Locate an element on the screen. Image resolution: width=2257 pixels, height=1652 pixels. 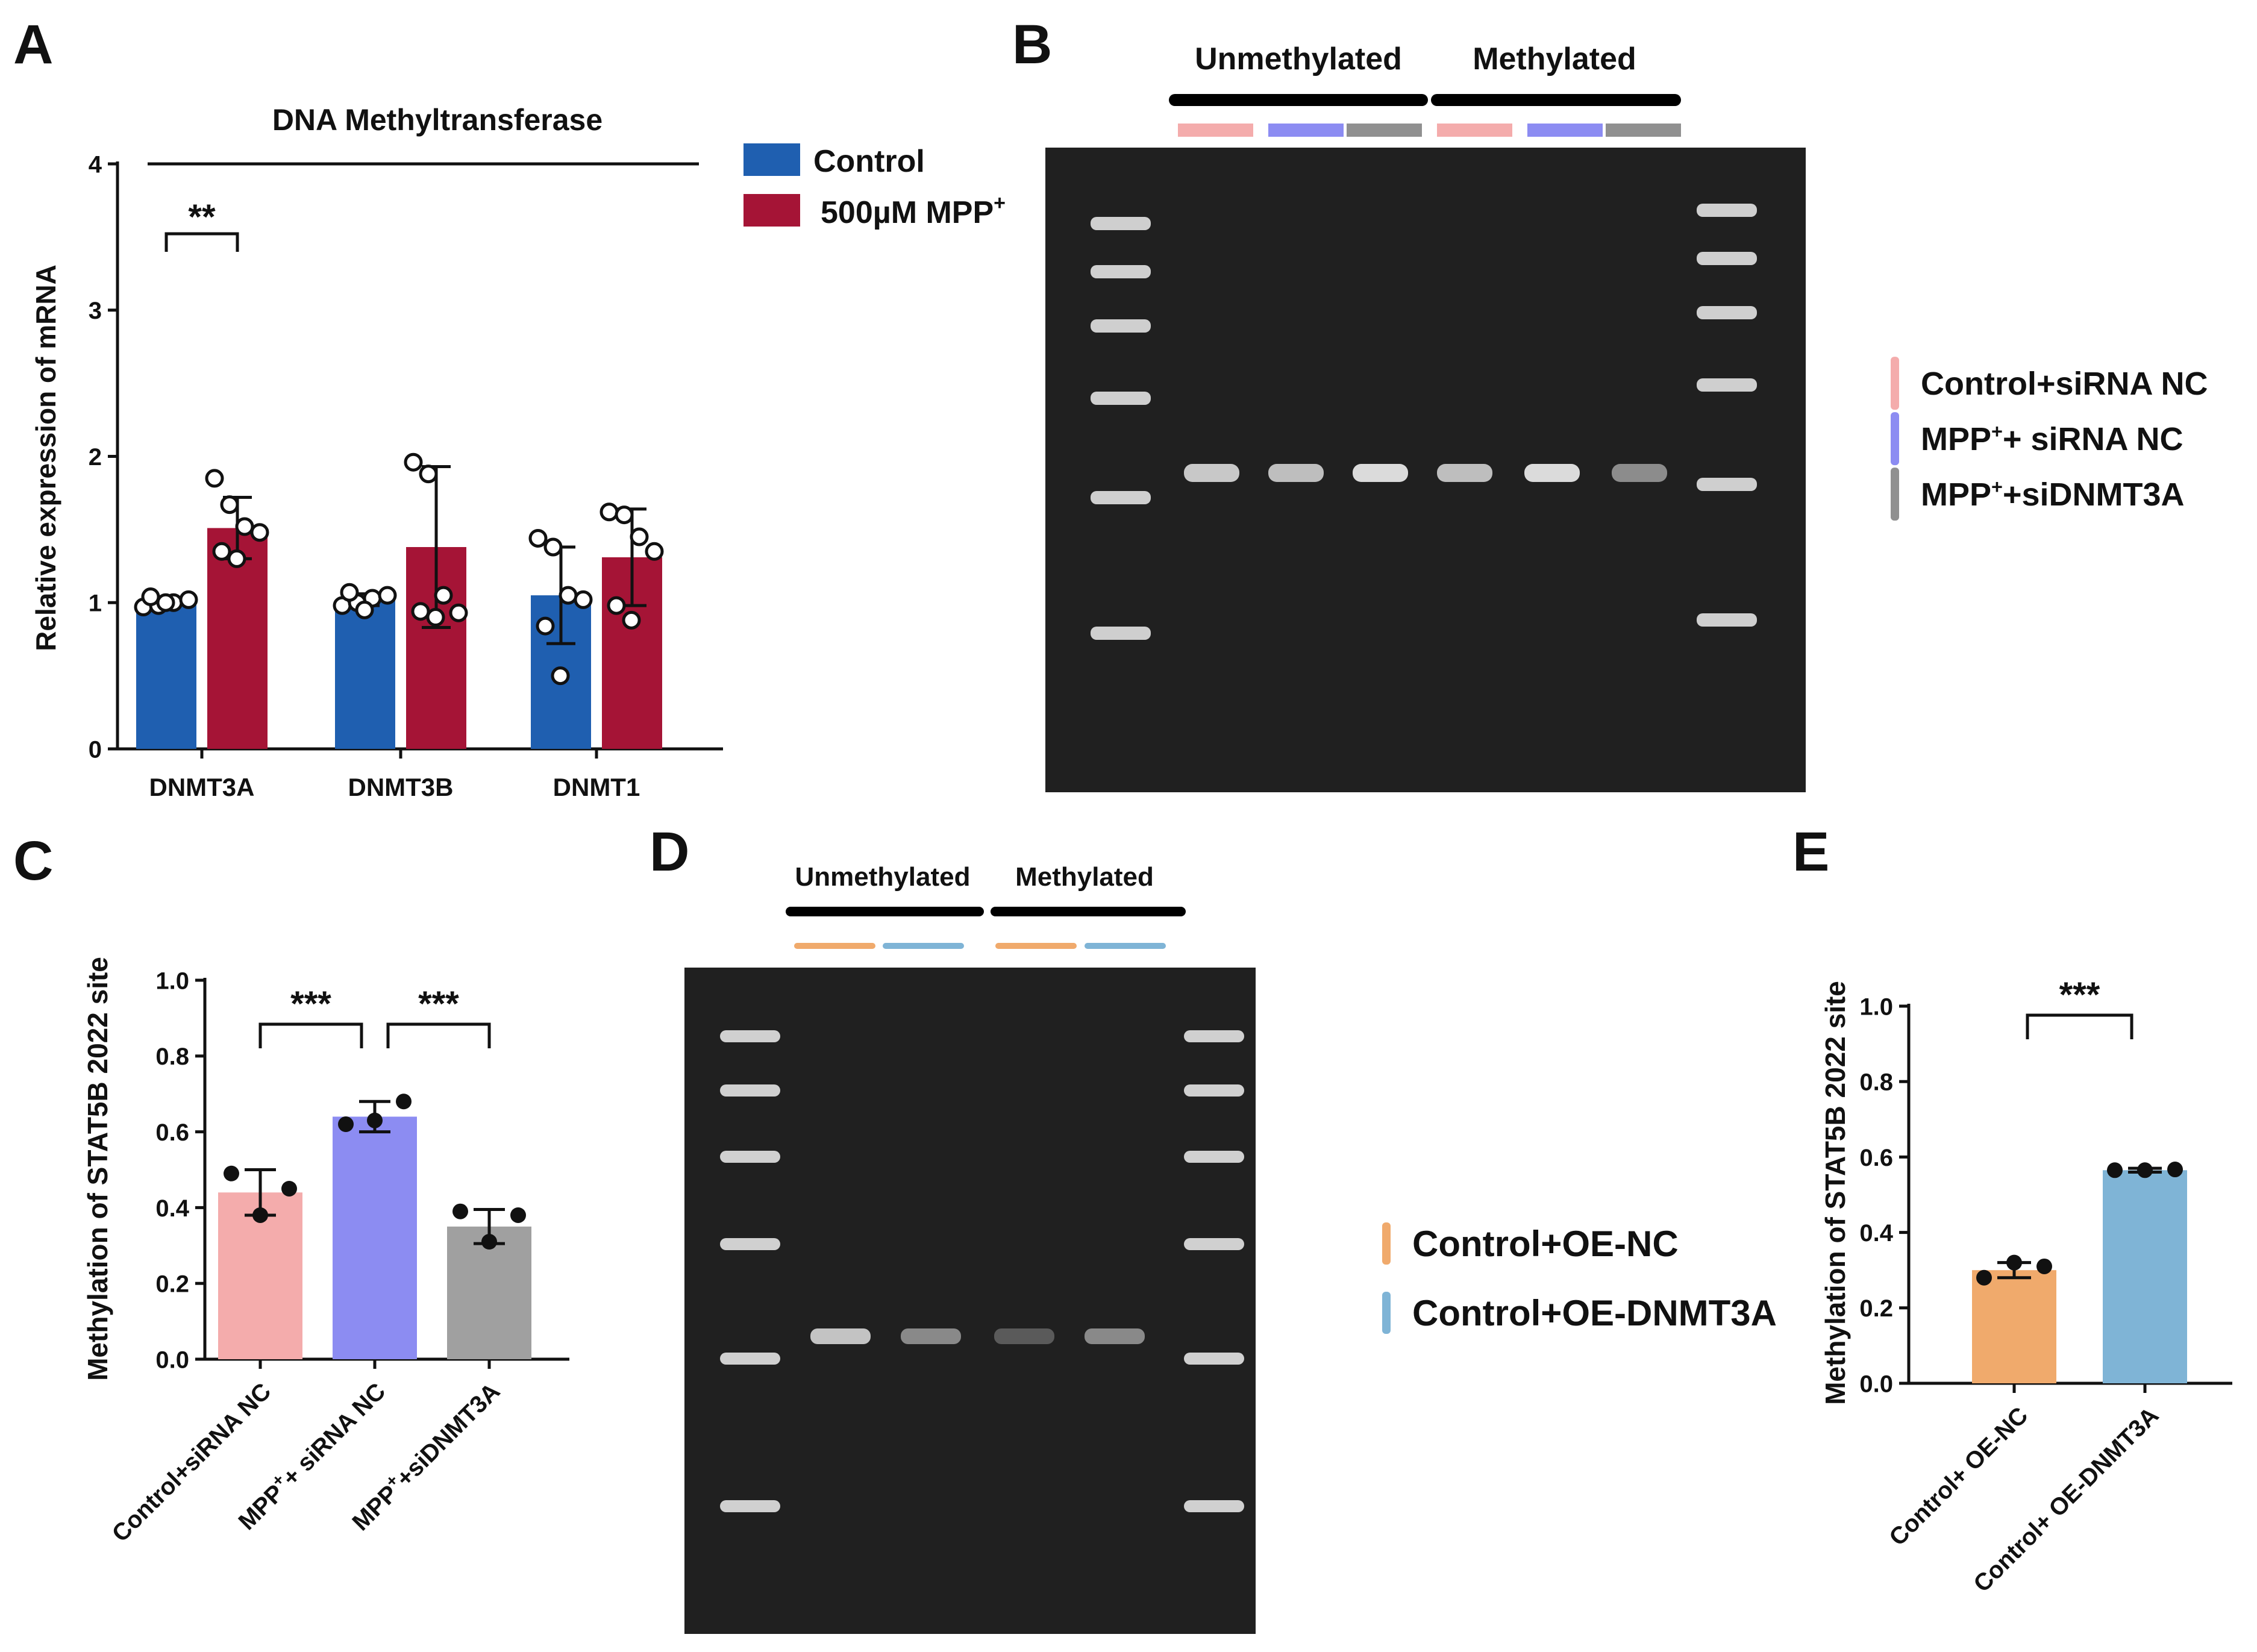
chart-a-y-tick-label: 2 is located at coordinates (95, 457).